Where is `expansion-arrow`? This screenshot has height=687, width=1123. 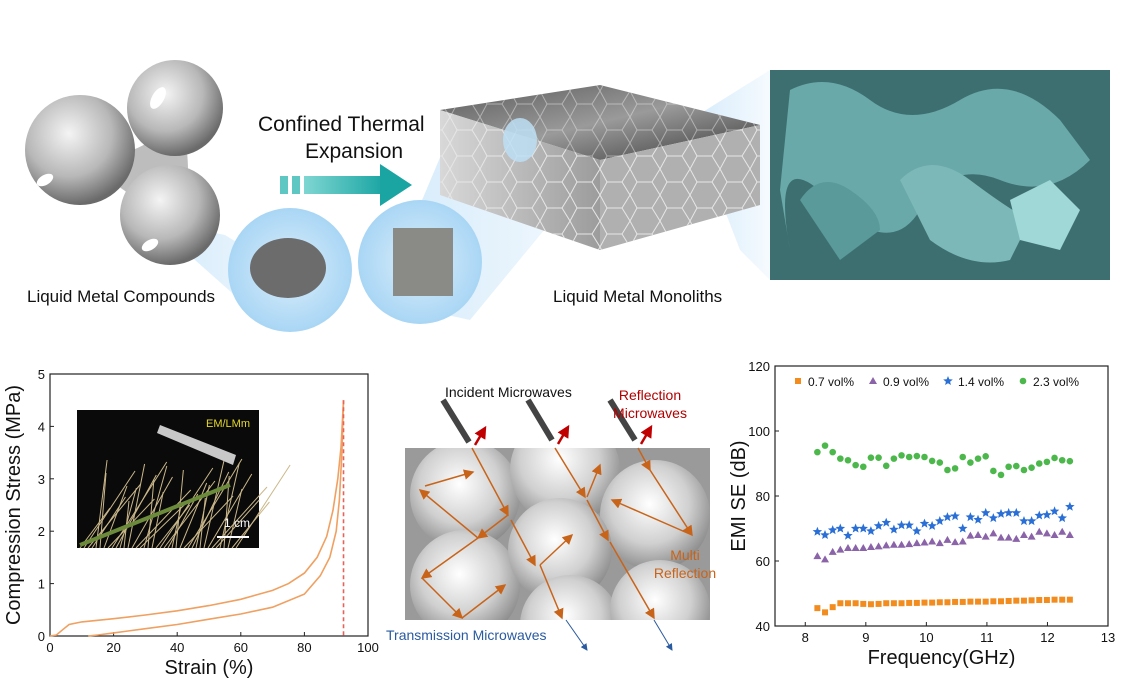
expansion-arrow is located at coordinates (346, 185).